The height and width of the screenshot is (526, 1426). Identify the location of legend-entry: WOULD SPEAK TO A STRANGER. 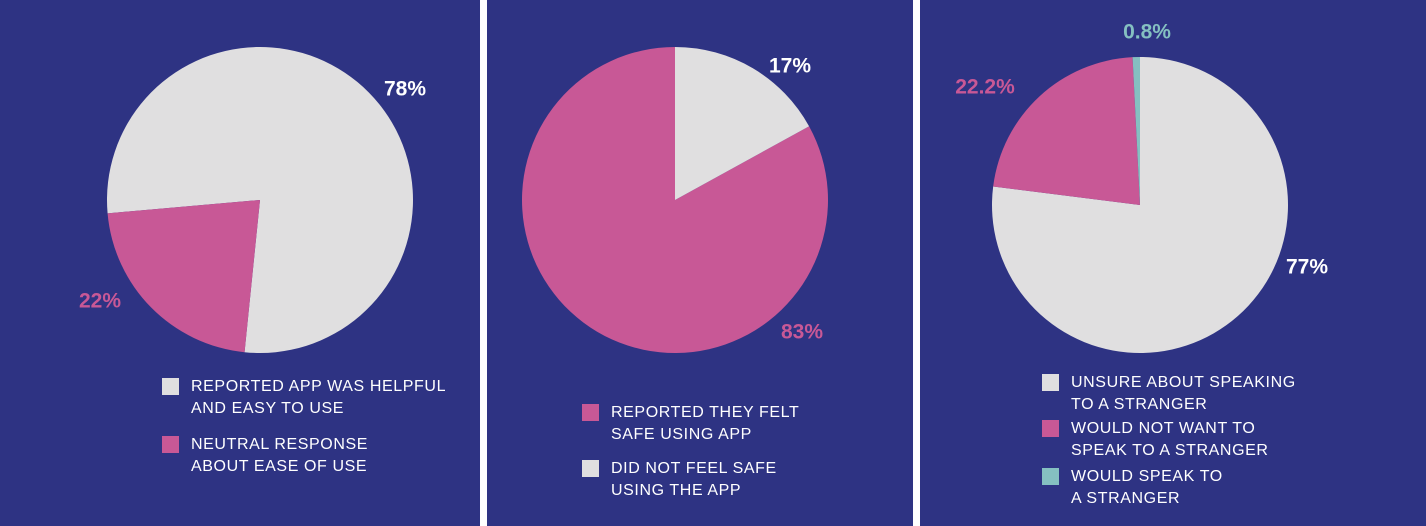
(1132, 488).